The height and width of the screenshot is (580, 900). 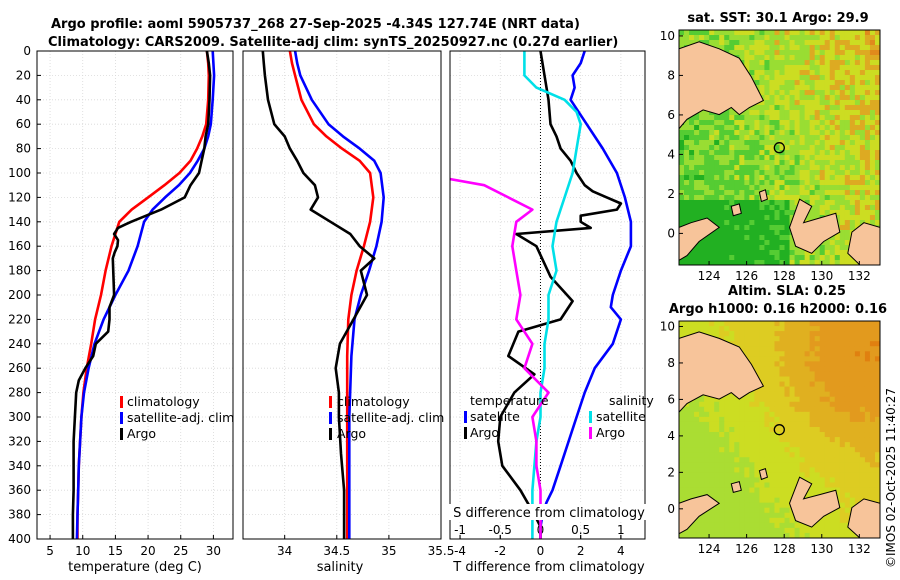 What do you see at coordinates (667, 326) in the screenshot?
I see `map-y-tick-label: 10` at bounding box center [667, 326].